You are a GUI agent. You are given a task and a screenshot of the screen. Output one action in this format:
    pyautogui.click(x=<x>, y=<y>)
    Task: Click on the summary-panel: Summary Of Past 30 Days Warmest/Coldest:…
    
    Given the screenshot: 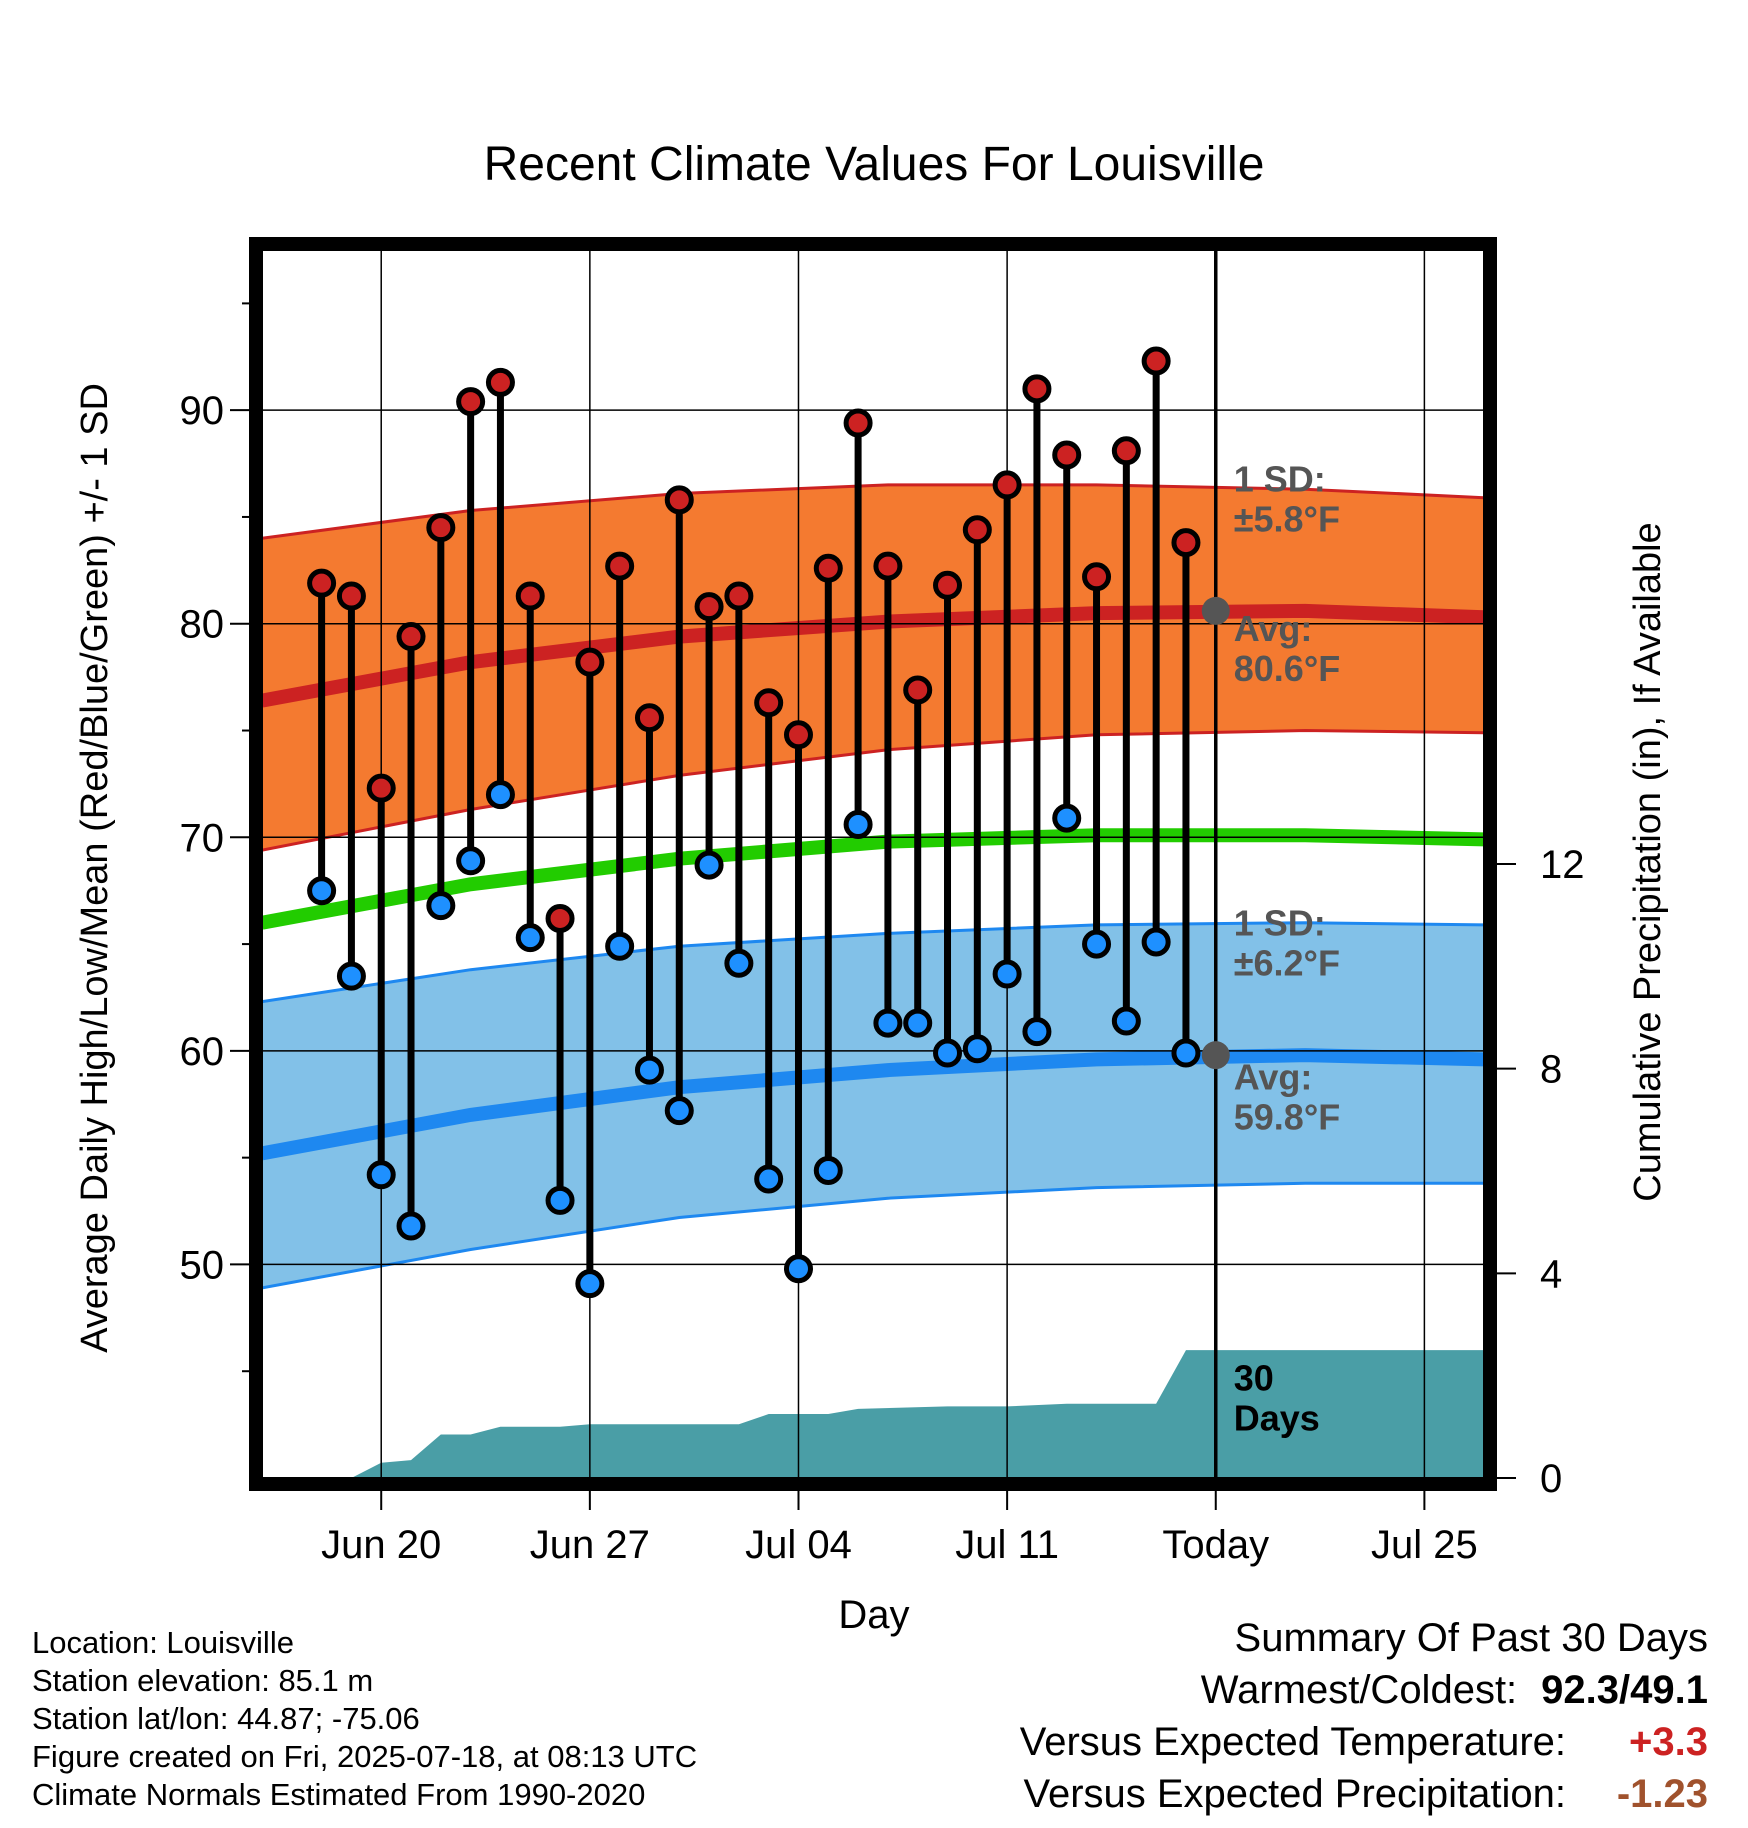 What is the action you would take?
    pyautogui.click(x=1364, y=1716)
    